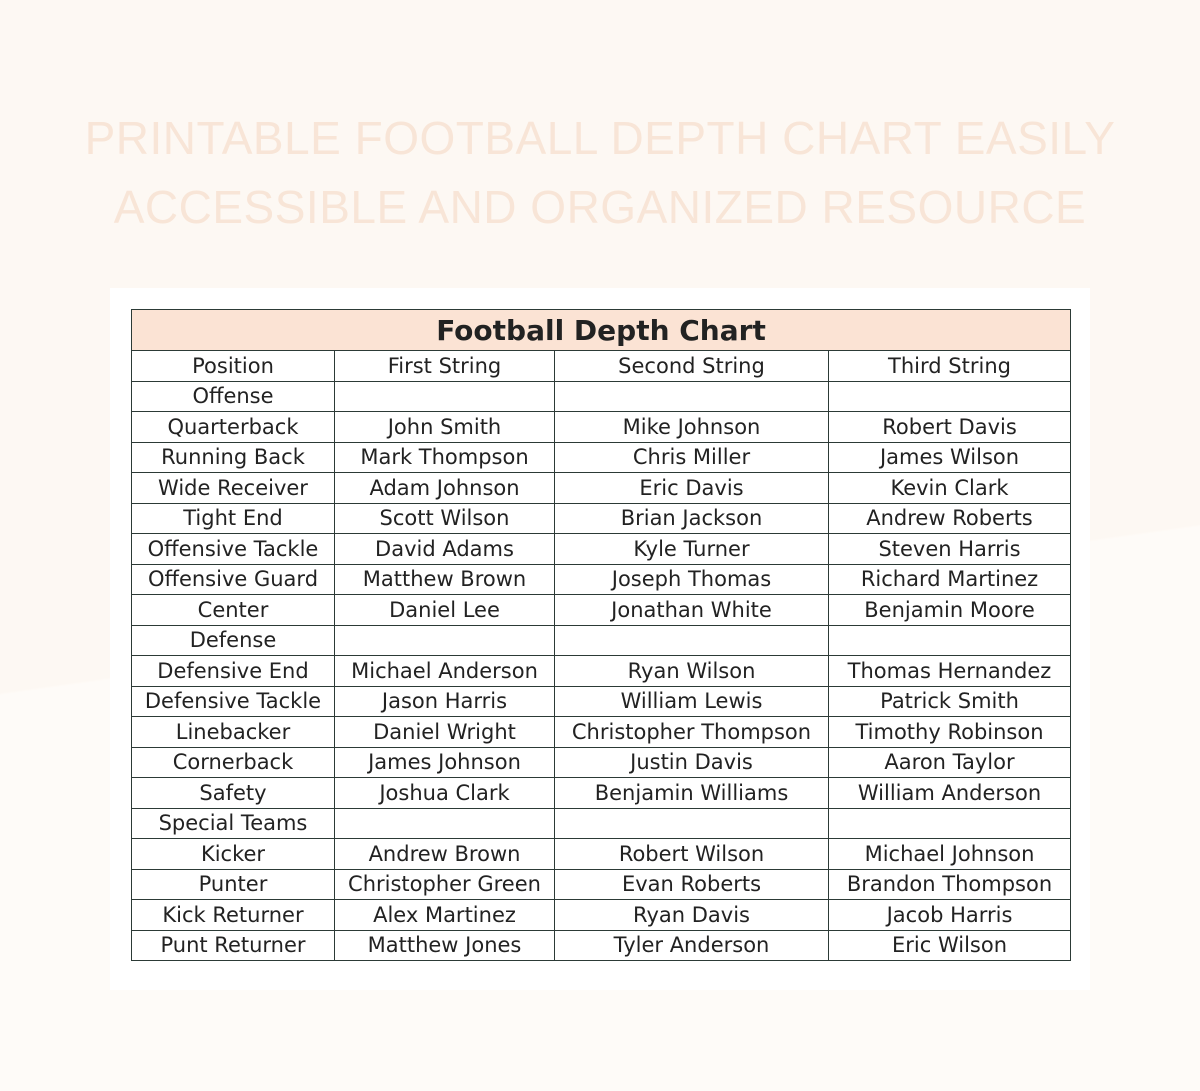 This screenshot has height=1091, width=1200. Describe the element at coordinates (444, 488) in the screenshot. I see `player-cell: Adam Johnson` at that location.